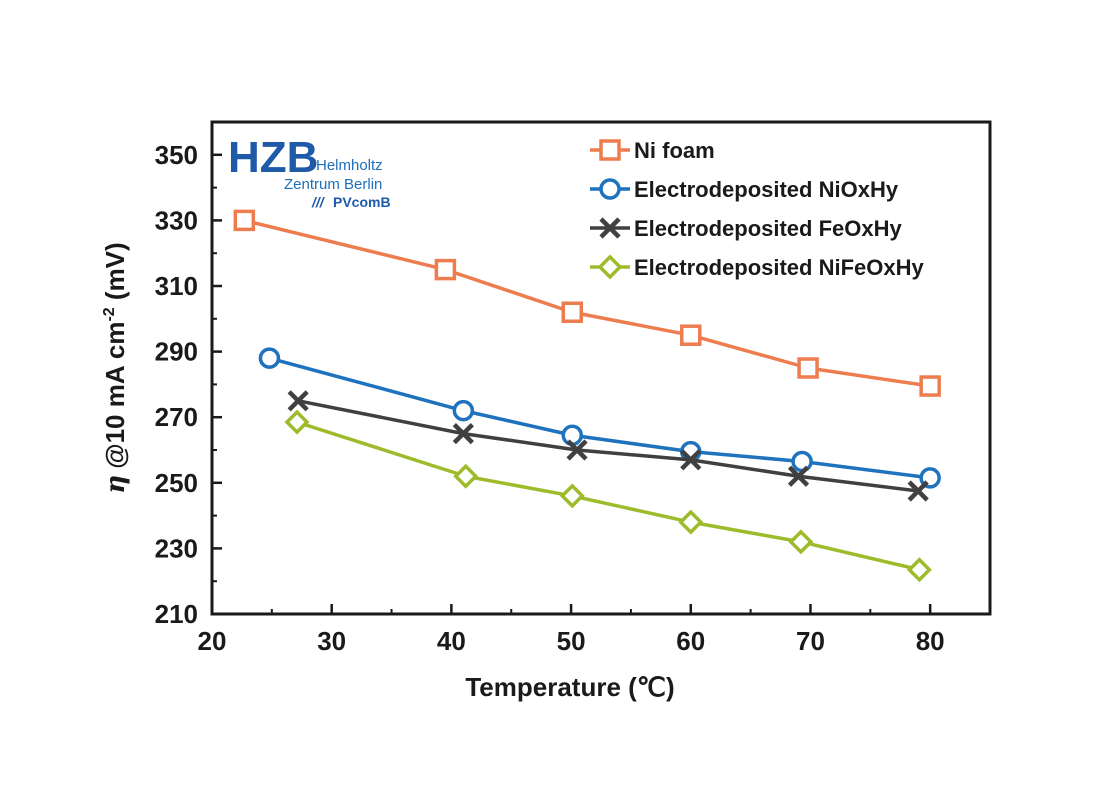 Image resolution: width=1120 pixels, height=800 pixels. What do you see at coordinates (349, 165) in the screenshot?
I see `logo-line1: Helmholtz` at bounding box center [349, 165].